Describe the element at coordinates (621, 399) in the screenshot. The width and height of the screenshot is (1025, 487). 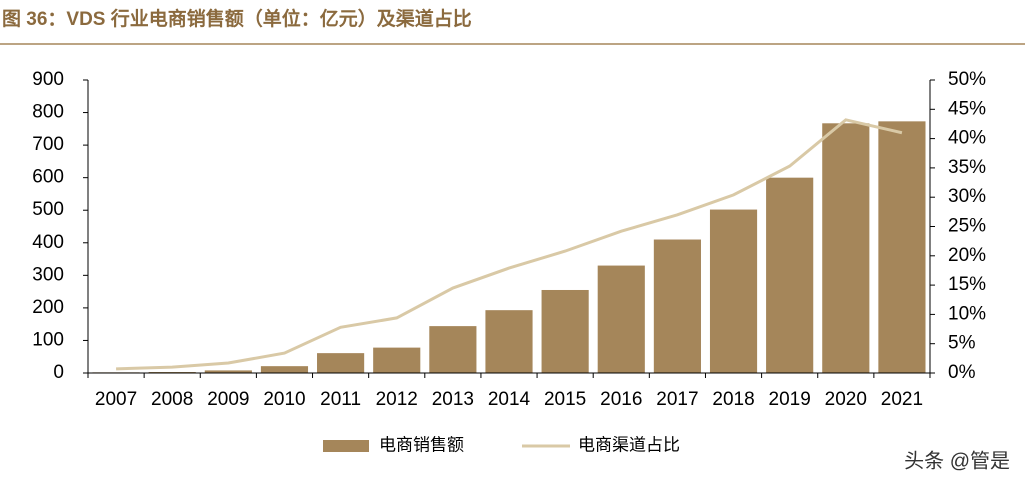
I see `x-tick-label: 2016` at that location.